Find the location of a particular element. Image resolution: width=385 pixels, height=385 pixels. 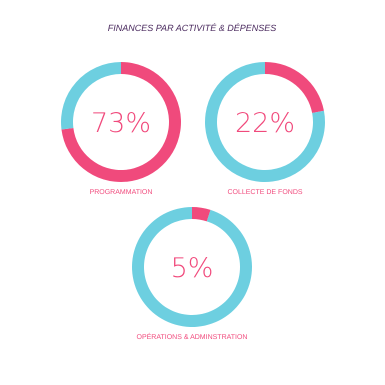

text: 5% is located at coordinates (192, 268).